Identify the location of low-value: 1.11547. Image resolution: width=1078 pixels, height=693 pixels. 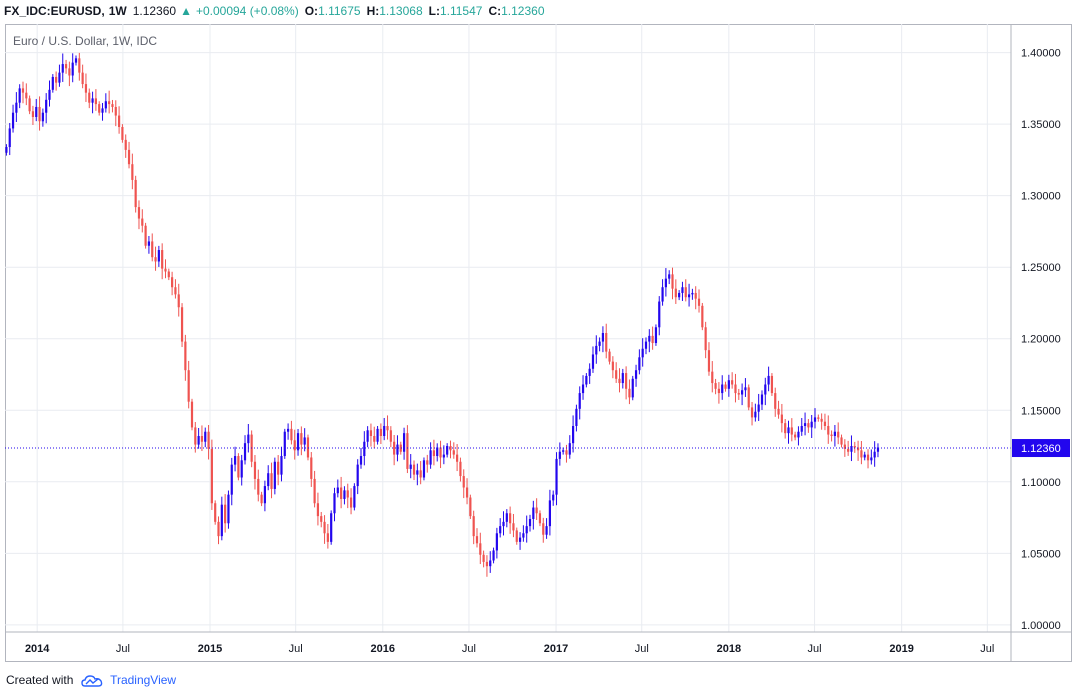
(461, 11).